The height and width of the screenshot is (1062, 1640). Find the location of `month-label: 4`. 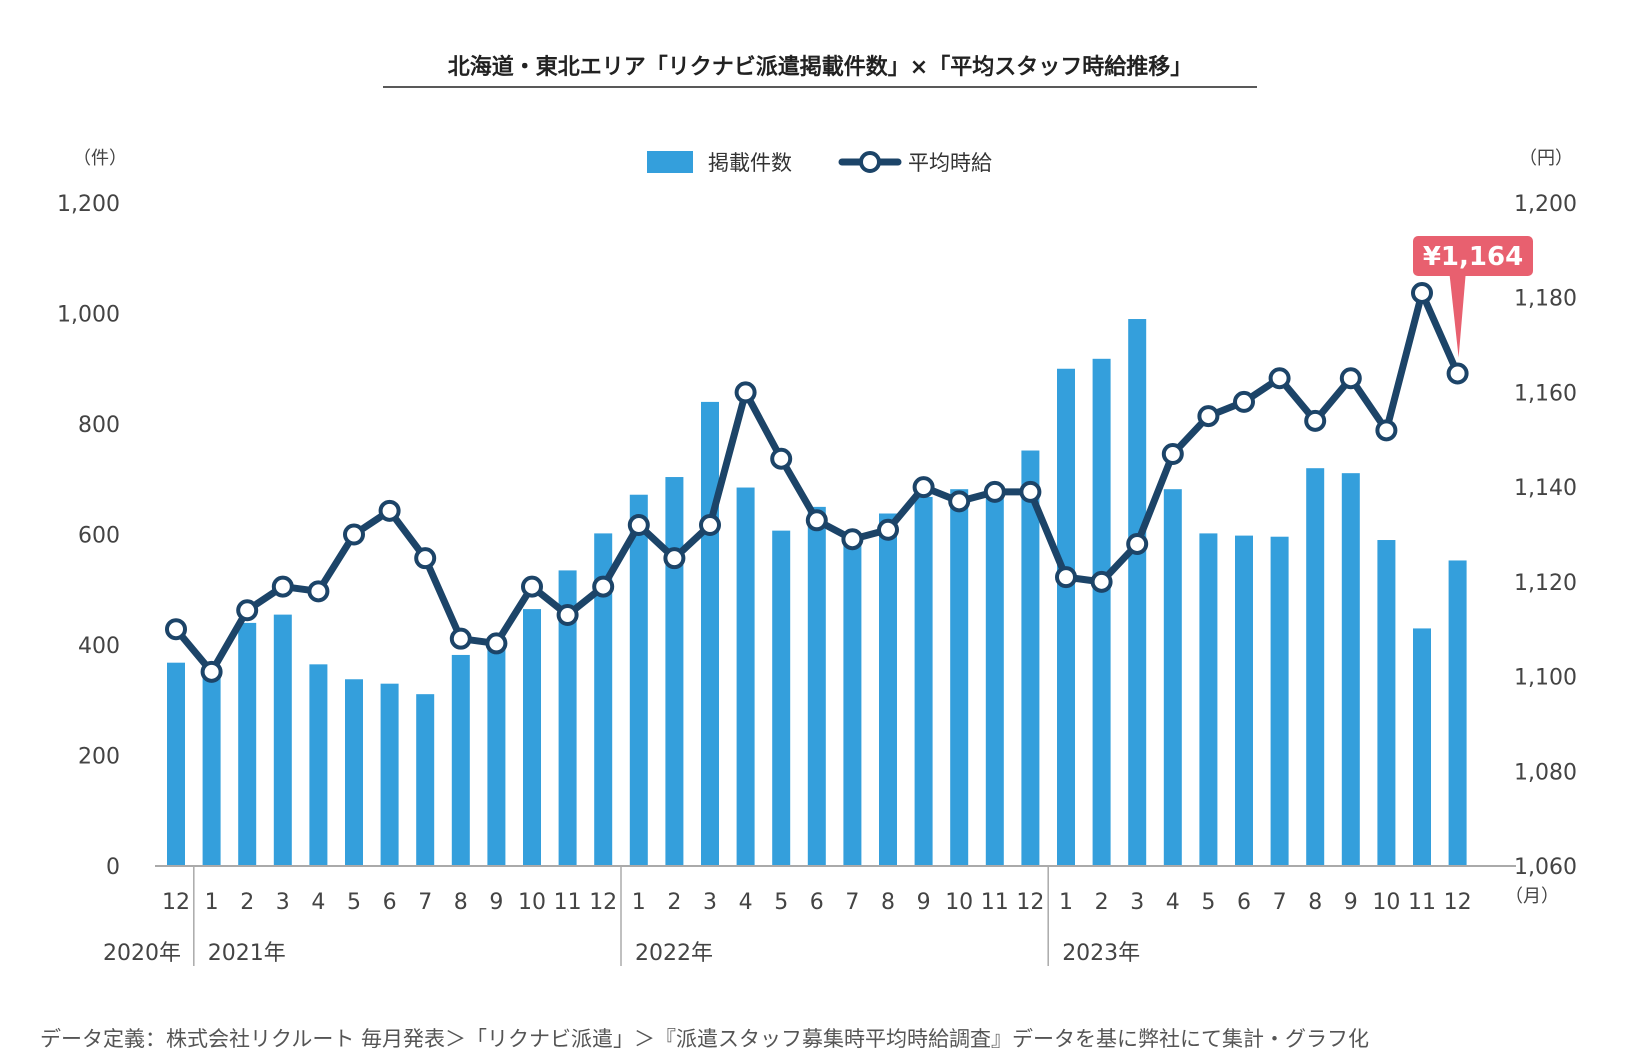

month-label: 4 is located at coordinates (1173, 902).